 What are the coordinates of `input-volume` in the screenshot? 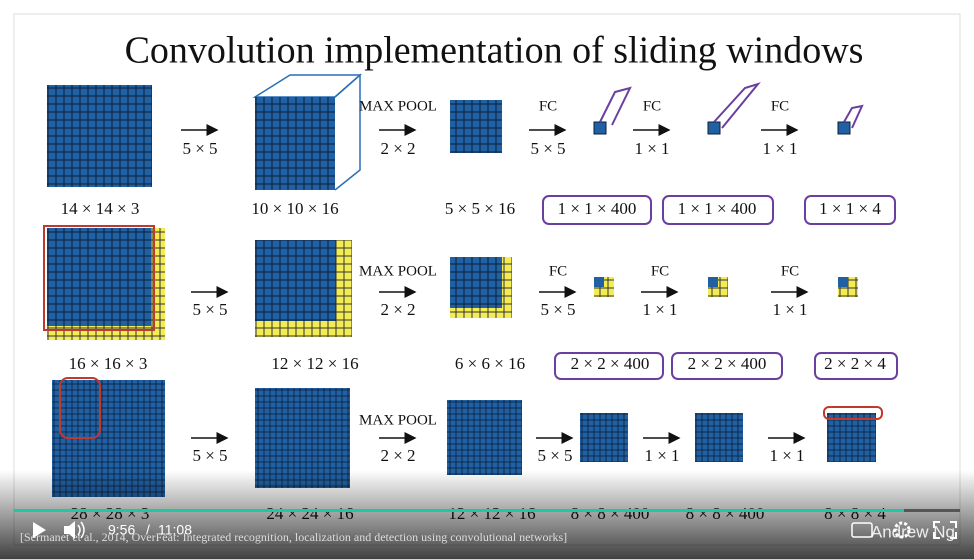 It's located at (99, 136).